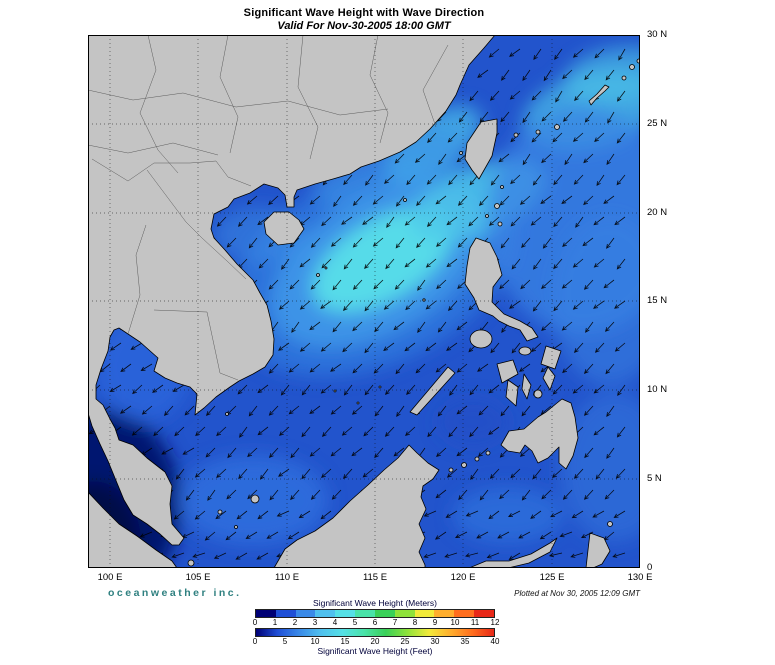 This screenshot has height=665, width=775. What do you see at coordinates (552, 577) in the screenshot?
I see `lon-tick-label: 125 E` at bounding box center [552, 577].